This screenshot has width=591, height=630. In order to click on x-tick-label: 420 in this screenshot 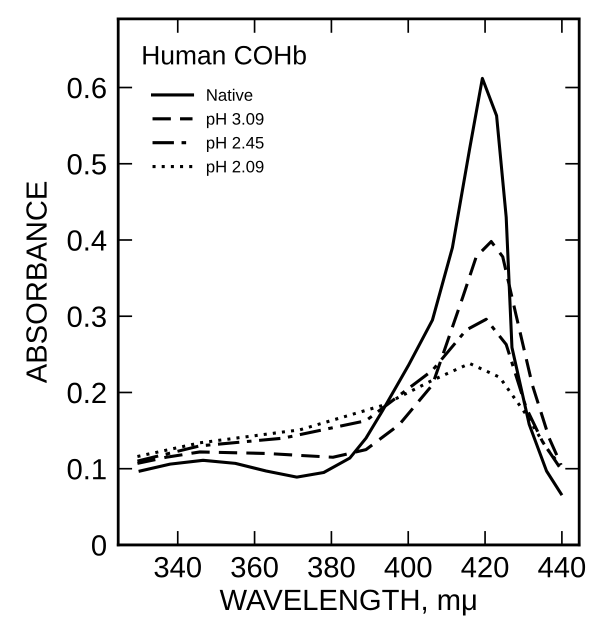, I will do `click(484, 567)`.